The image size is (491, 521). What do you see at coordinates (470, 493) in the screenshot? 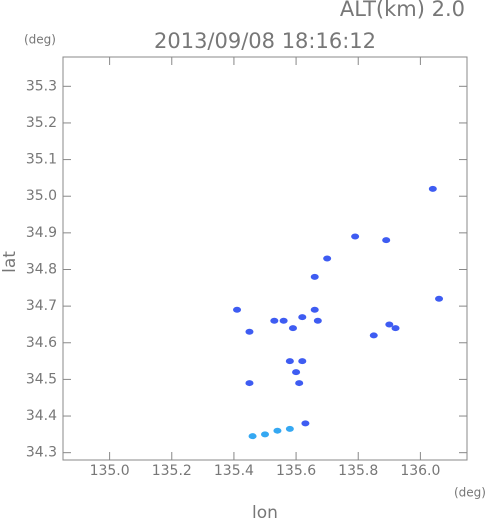
I see `x-unit: (deg)` at bounding box center [470, 493].